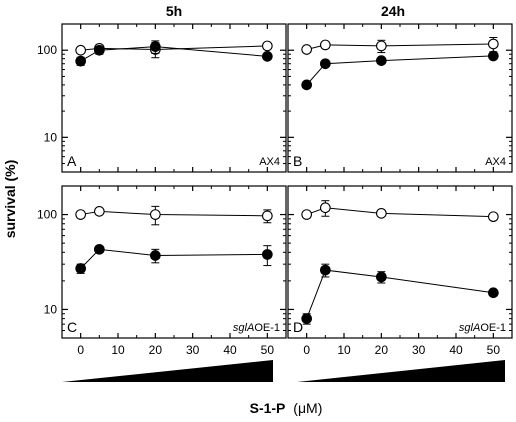 The image size is (516, 422). Describe the element at coordinates (72, 161) in the screenshot. I see `panel-letter: A` at that location.